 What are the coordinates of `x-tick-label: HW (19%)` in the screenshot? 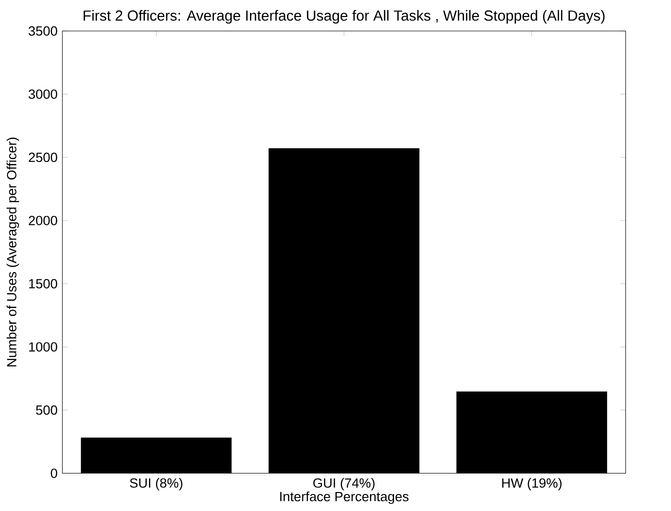 It's located at (532, 484).